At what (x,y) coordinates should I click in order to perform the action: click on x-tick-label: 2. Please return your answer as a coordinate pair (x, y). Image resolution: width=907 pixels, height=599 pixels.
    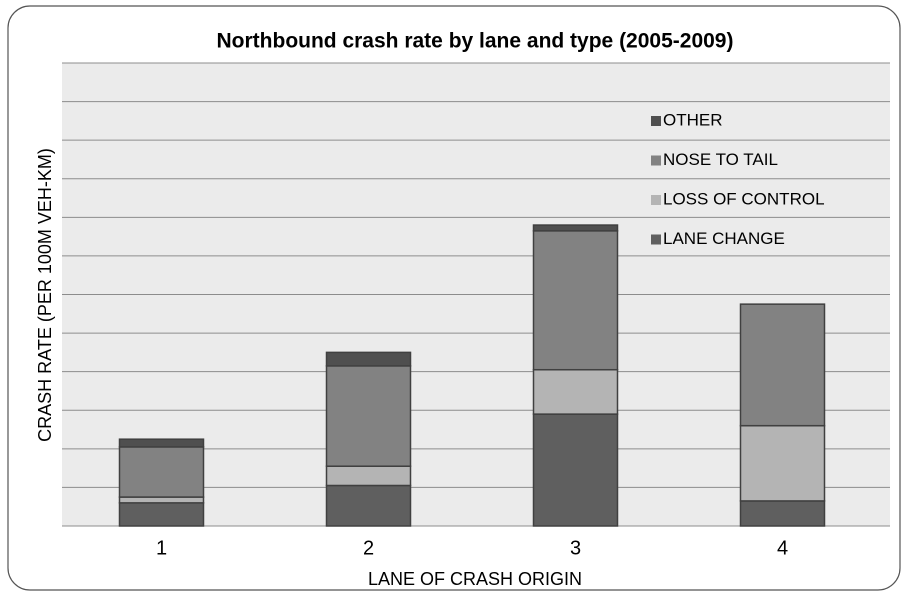
    Looking at the image, I should click on (368, 548).